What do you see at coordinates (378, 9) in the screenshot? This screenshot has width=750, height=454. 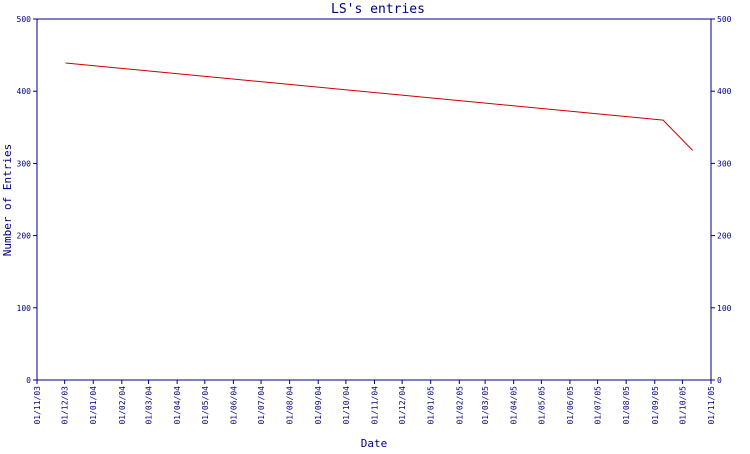 I see `chart-title: LS's entries` at bounding box center [378, 9].